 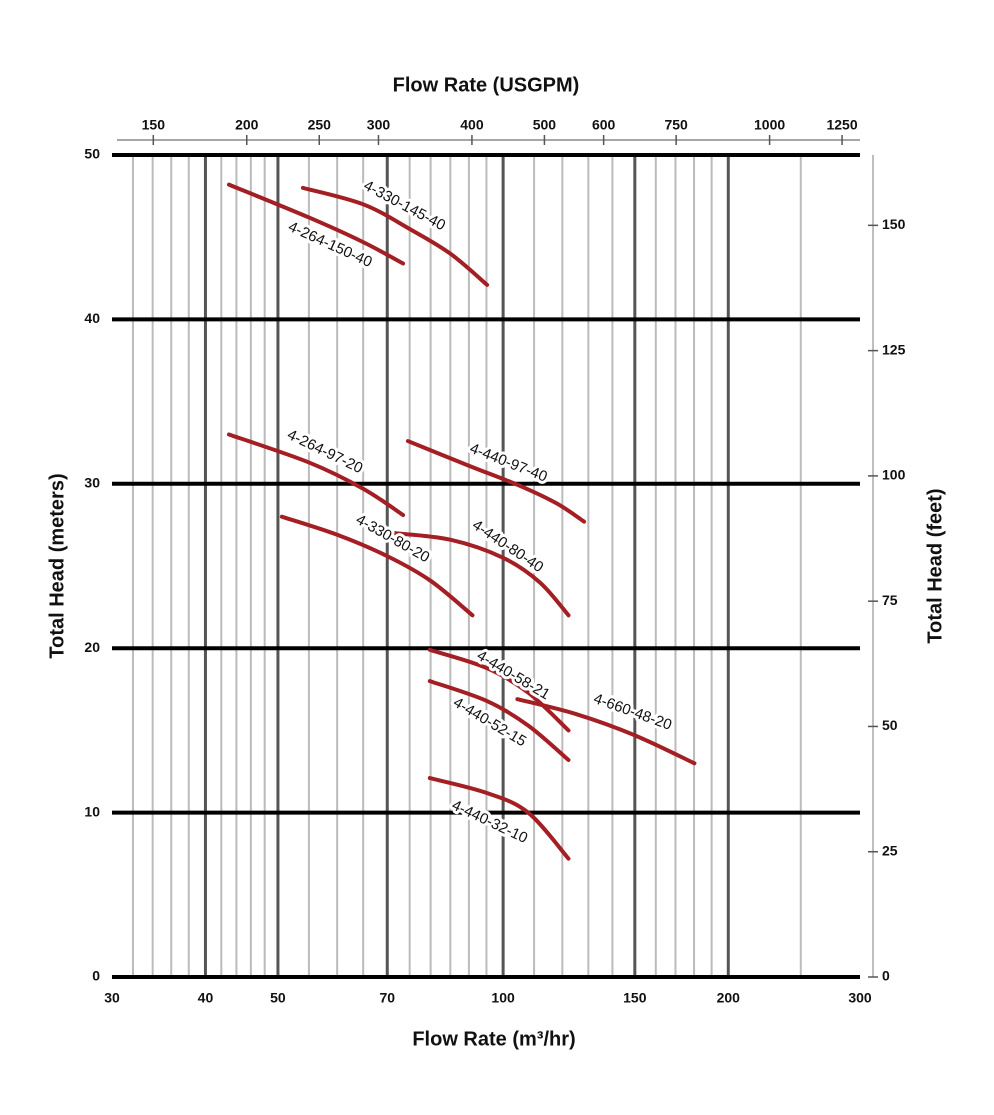 I want to click on top-tick-label: 150, so click(x=154, y=125).